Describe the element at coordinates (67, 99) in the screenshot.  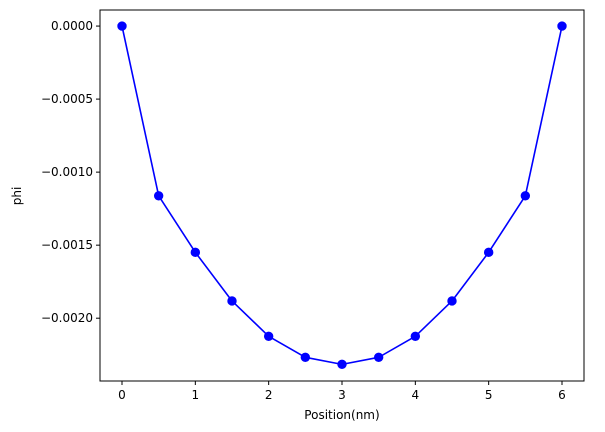
I see `y-tick-label: −0.0005` at that location.